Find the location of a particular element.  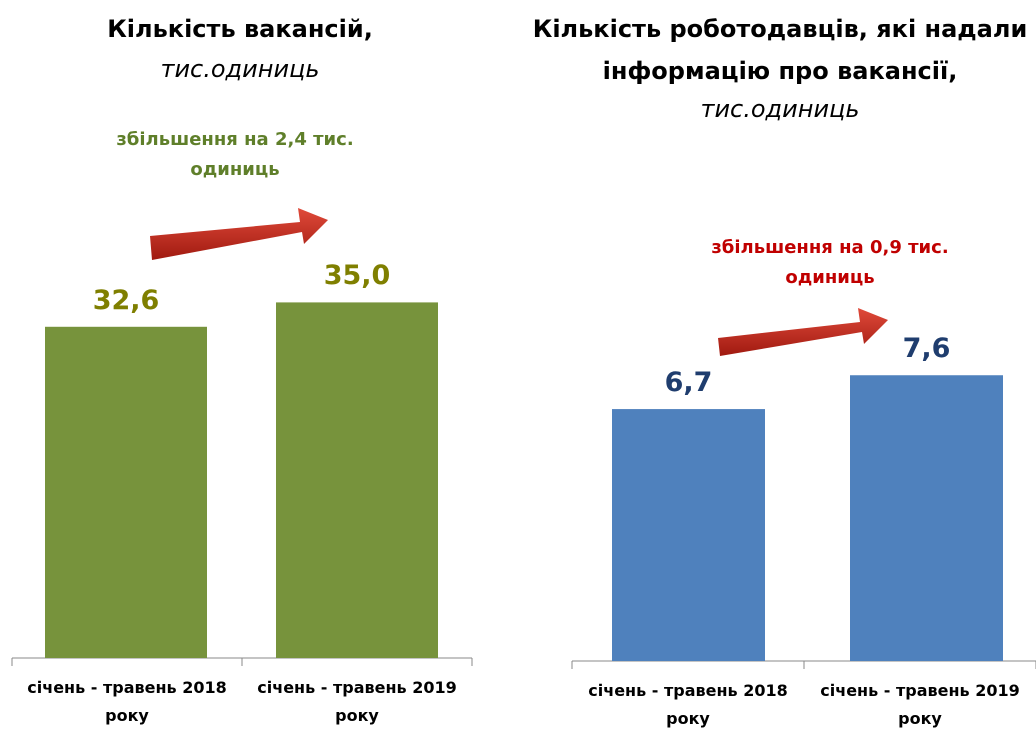

value-label: 35,0 is located at coordinates (357, 276).